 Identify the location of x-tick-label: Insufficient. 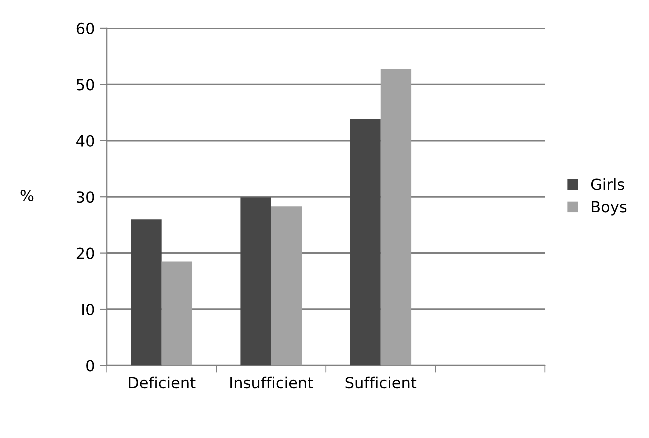
(272, 382).